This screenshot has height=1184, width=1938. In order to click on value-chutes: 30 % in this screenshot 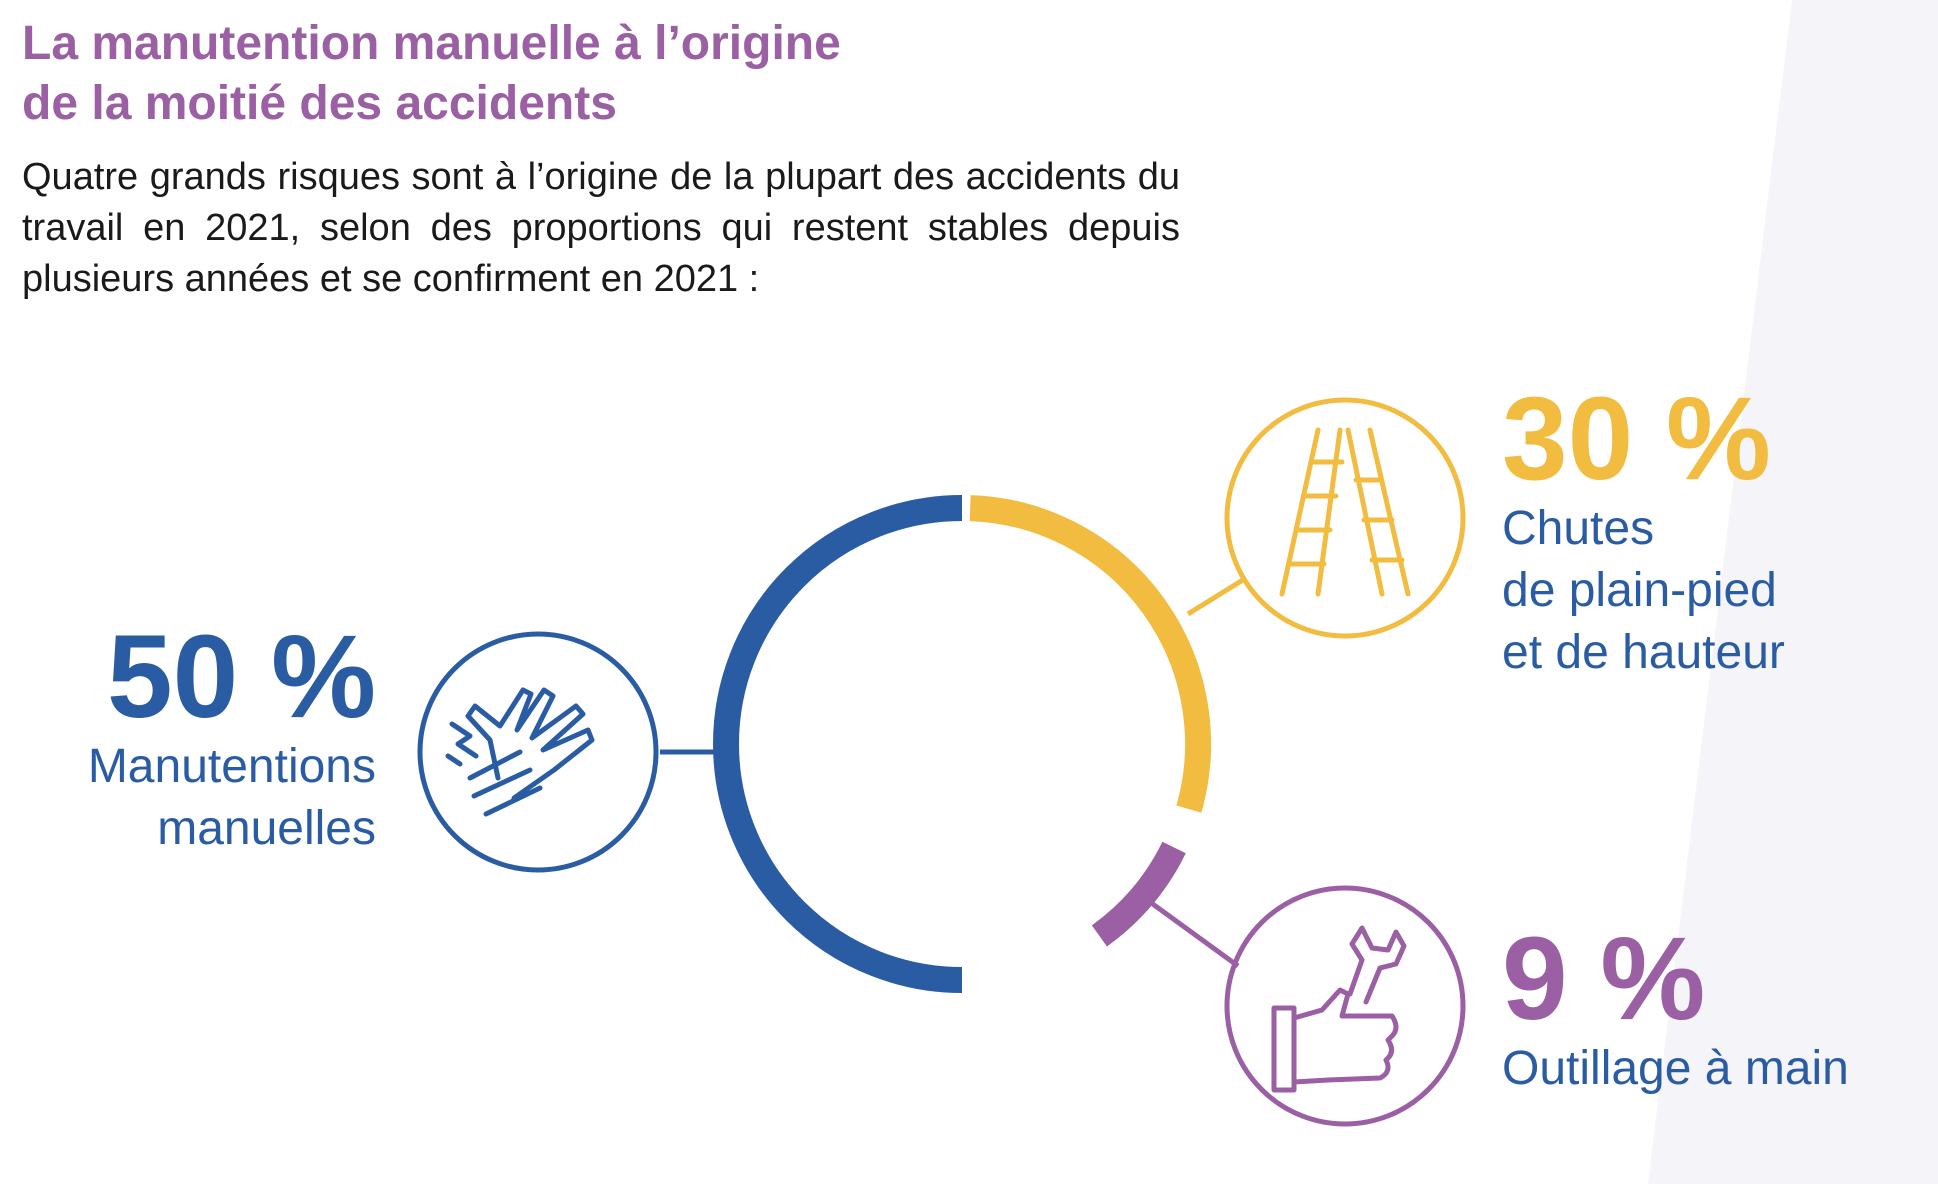, I will do `click(1636, 439)`.